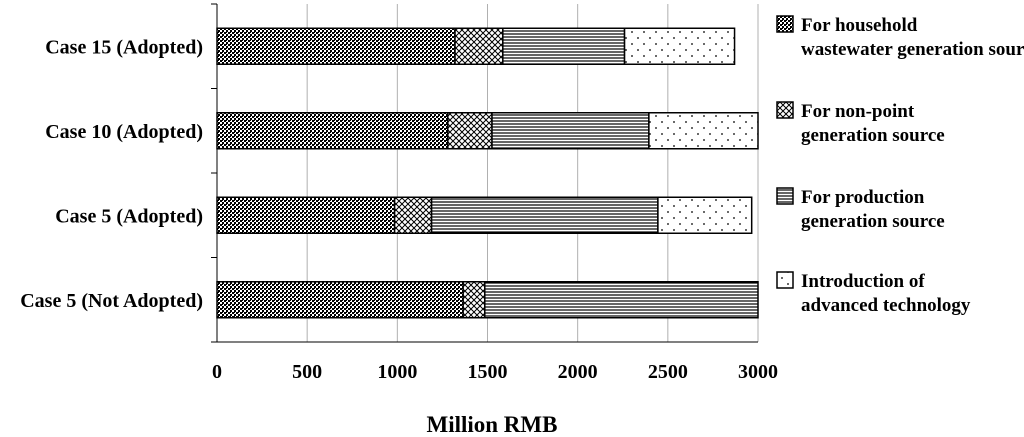 Image resolution: width=1024 pixels, height=437 pixels. I want to click on x-tick-labels: 0 500 1000 1500 2000 2500 3000, so click(495, 372).